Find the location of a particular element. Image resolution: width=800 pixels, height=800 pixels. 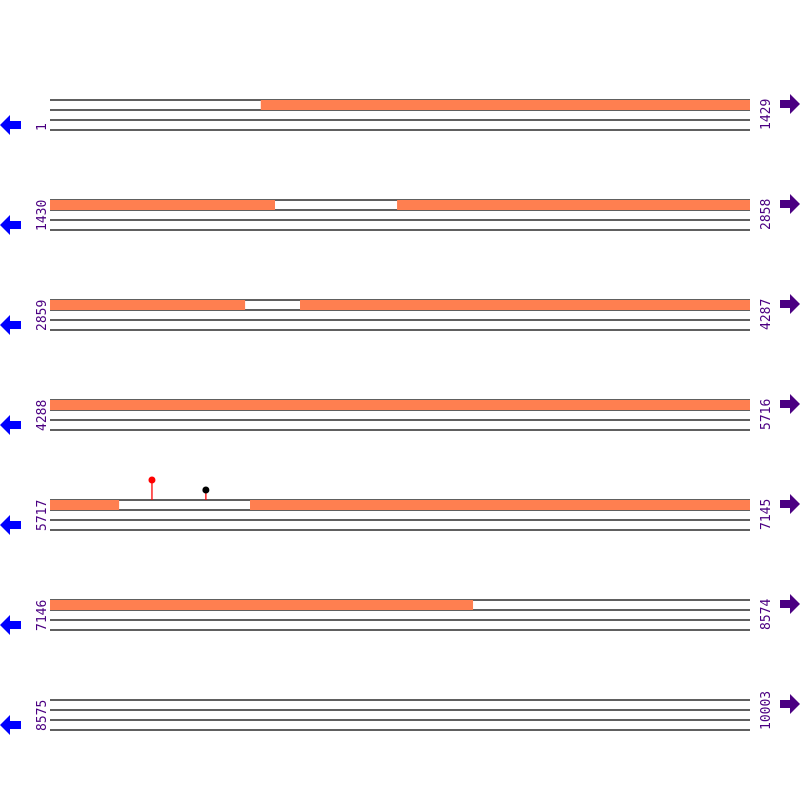

row-start-label: 1430 is located at coordinates (42, 215).